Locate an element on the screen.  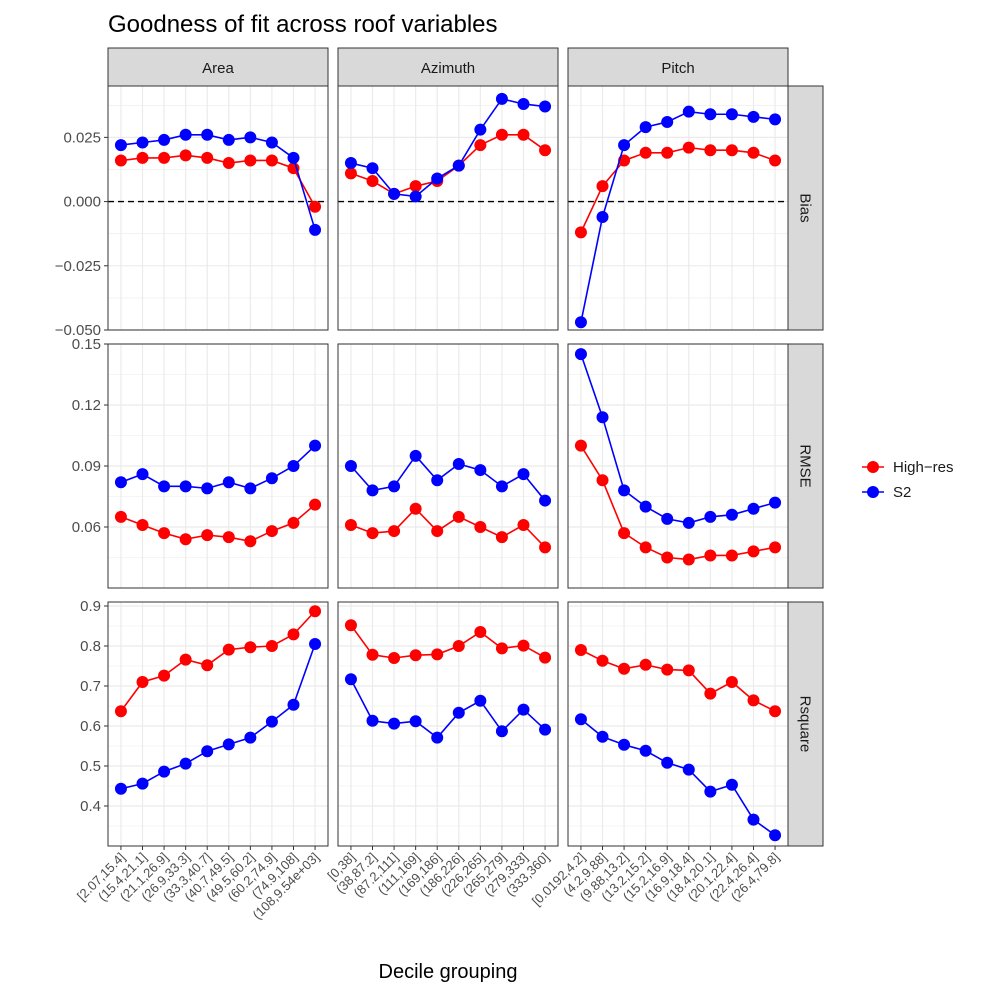
y-tick-label: 0.025 is located at coordinates (82, 137).